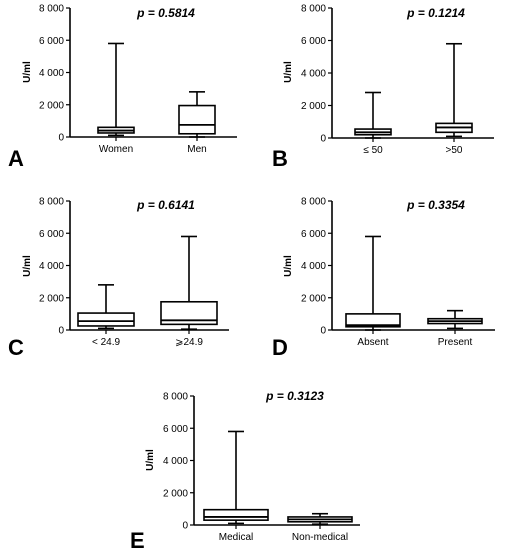  What do you see at coordinates (372, 342) in the screenshot?
I see `category-label: Absent` at bounding box center [372, 342].